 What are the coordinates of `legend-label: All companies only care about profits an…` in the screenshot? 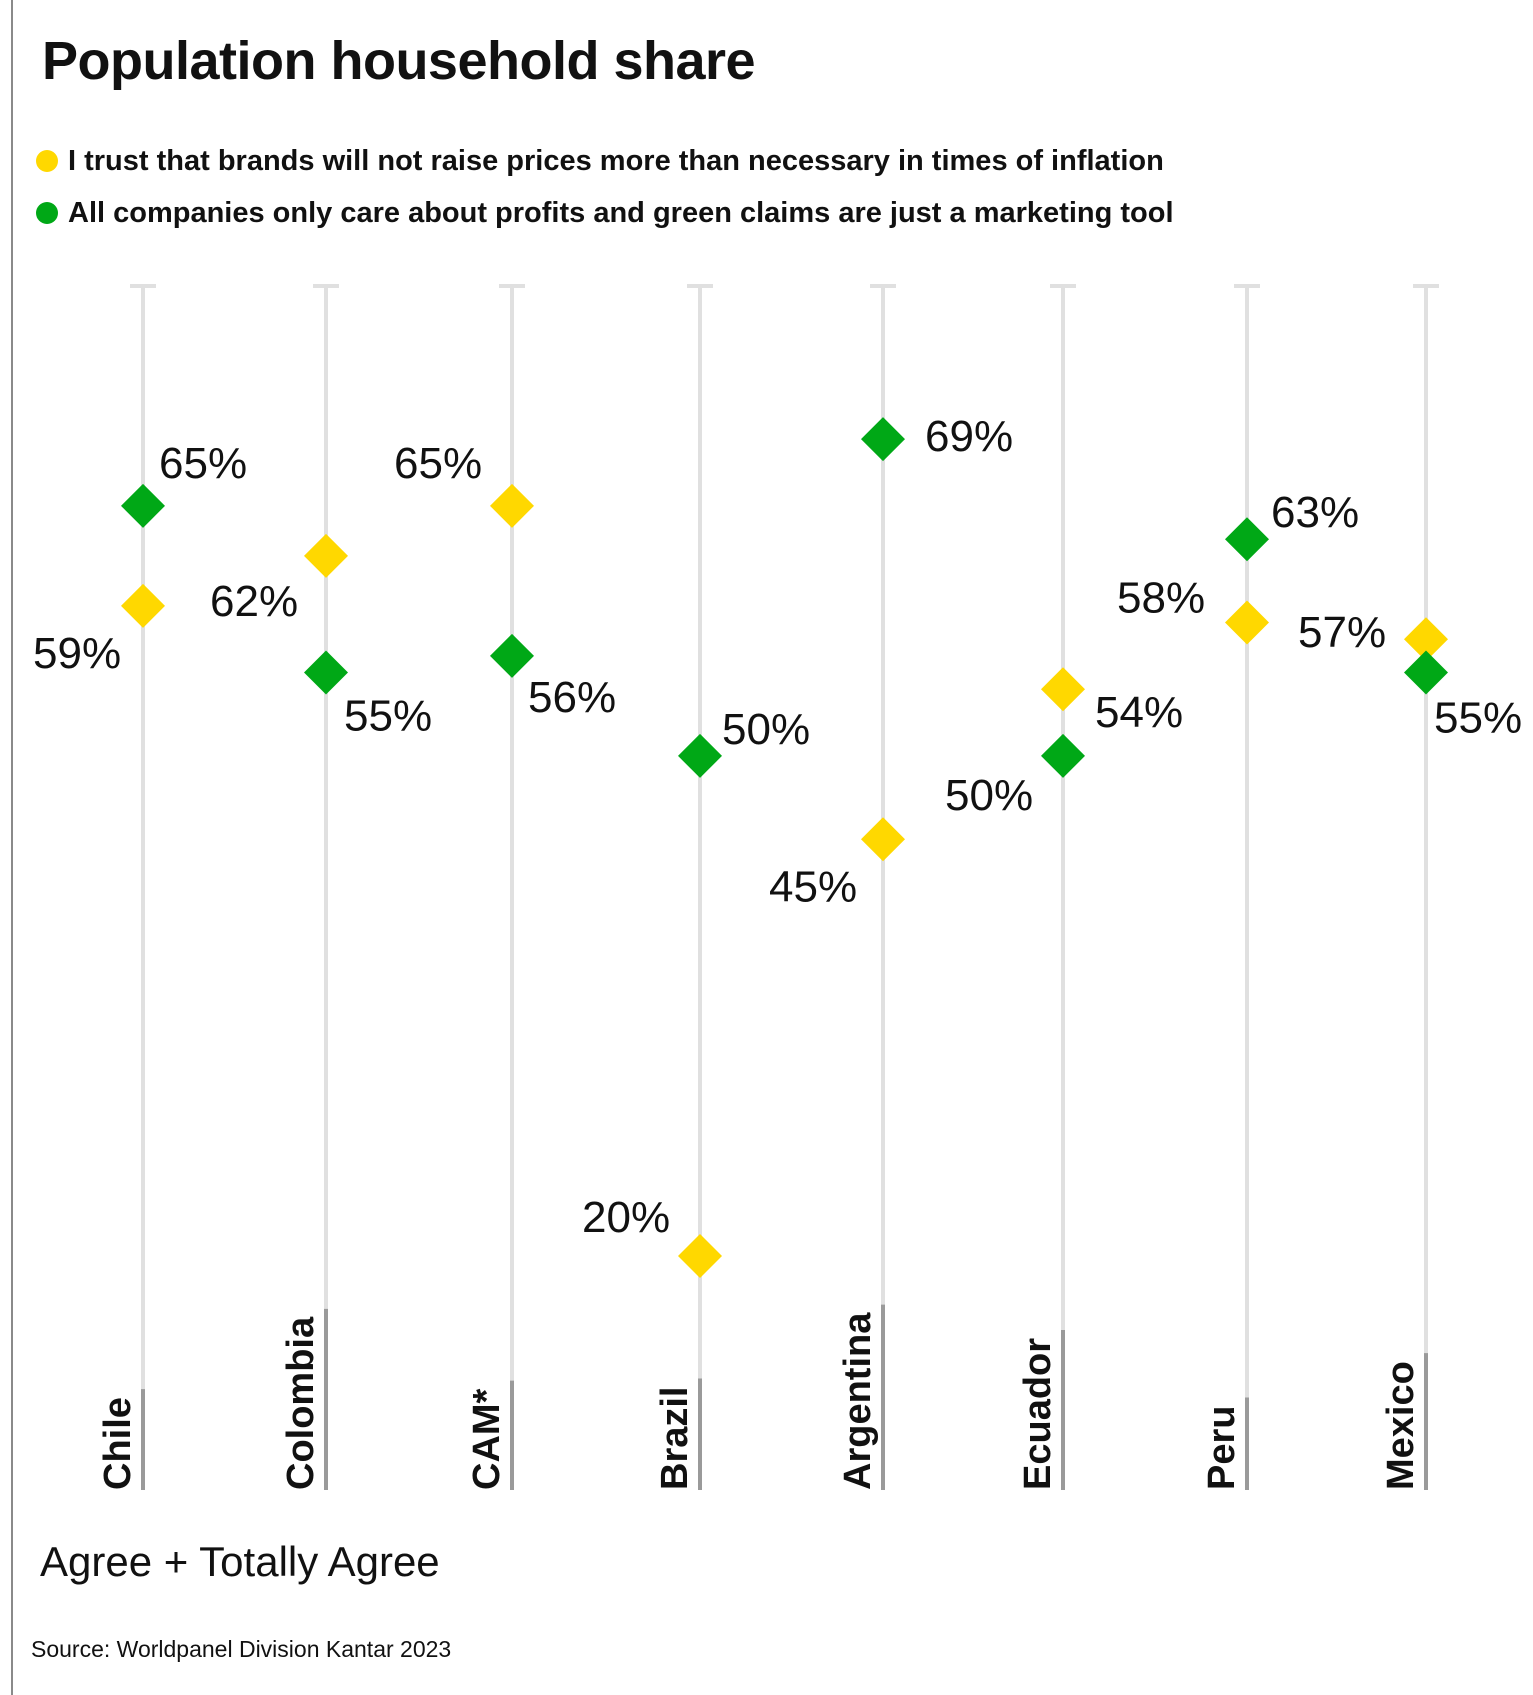 It's located at (621, 212).